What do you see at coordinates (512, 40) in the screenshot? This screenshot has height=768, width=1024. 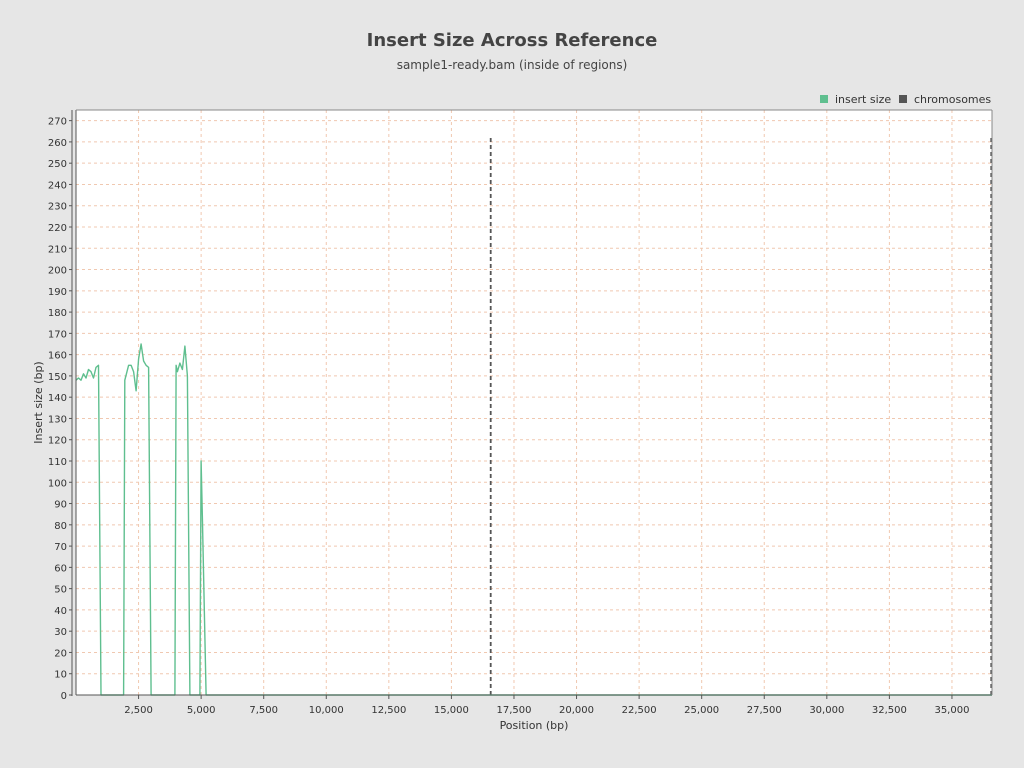 I see `chart-title: Insert Size Across Reference` at bounding box center [512, 40].